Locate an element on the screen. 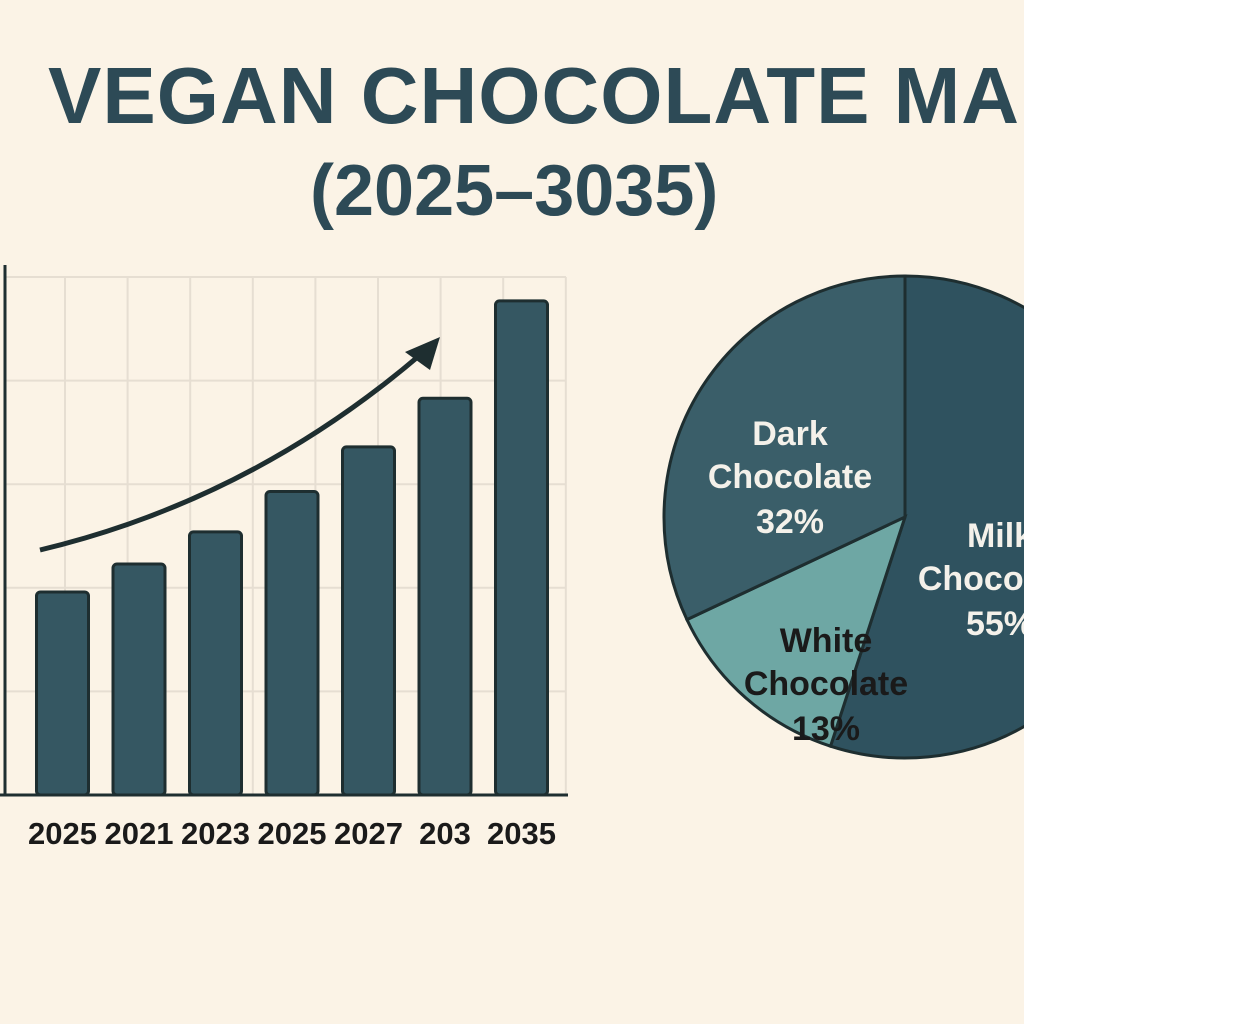 The width and height of the screenshot is (1253, 1024). slice-label: Milk Chocolate is located at coordinates (970, 557).